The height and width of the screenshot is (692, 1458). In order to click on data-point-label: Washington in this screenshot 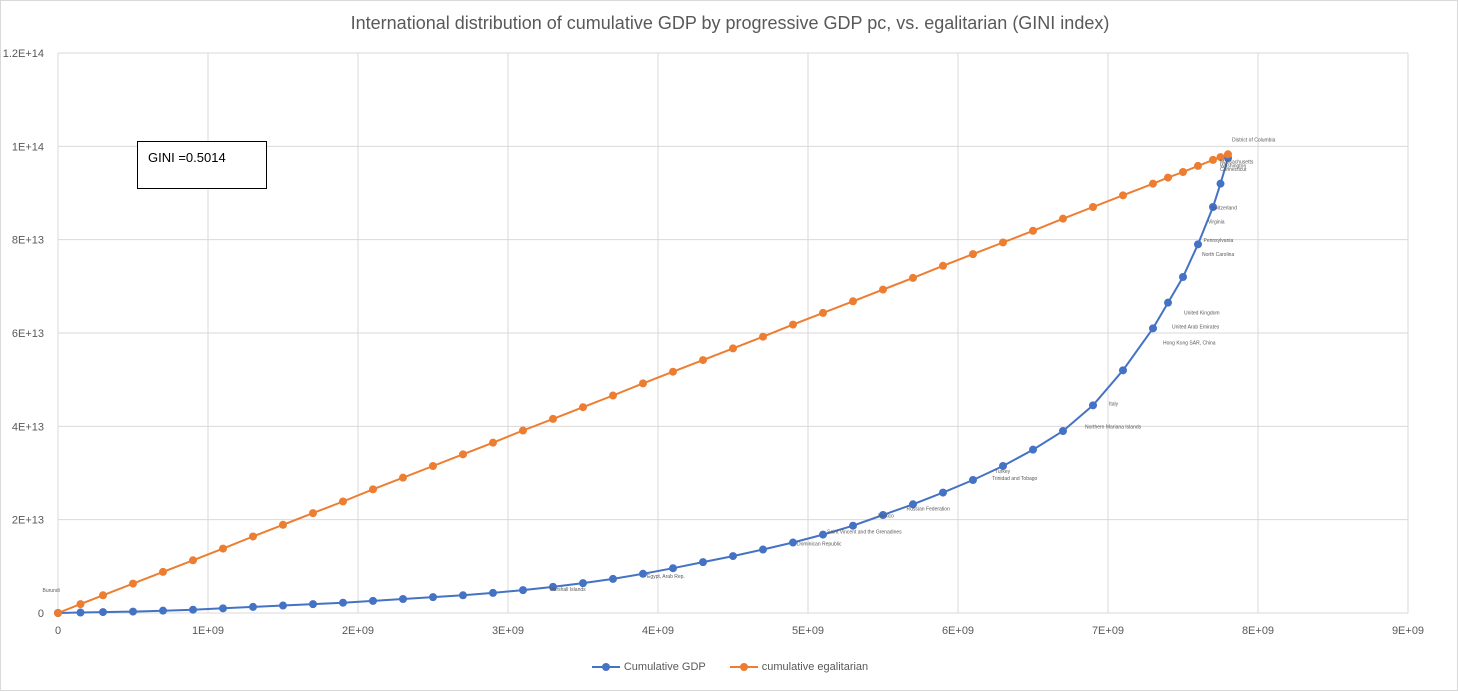, I will do `click(1233, 166)`.